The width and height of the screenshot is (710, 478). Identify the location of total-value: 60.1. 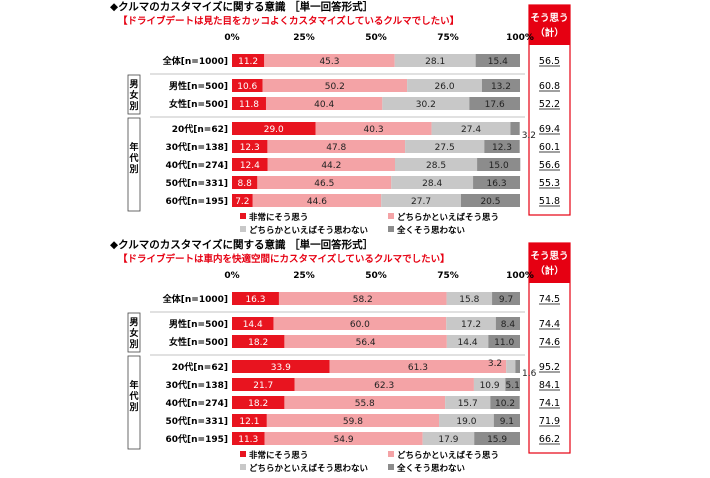
(549, 147).